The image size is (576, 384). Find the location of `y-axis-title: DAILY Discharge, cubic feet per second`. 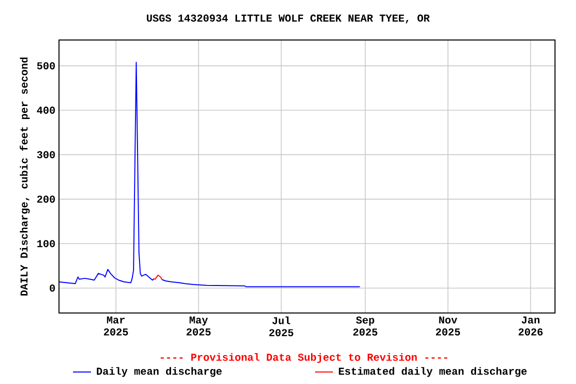

y-axis-title: DAILY Discharge, cubic feet per second is located at coordinates (25, 177).